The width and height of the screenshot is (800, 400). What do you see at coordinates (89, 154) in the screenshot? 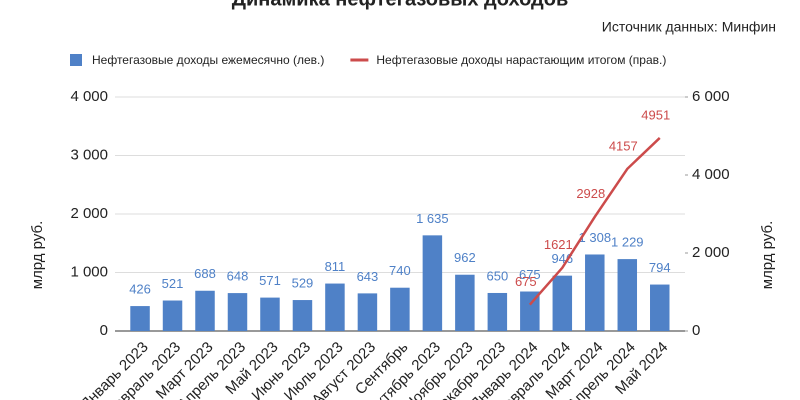
I see `y-tick-label: 3 000` at bounding box center [89, 154].